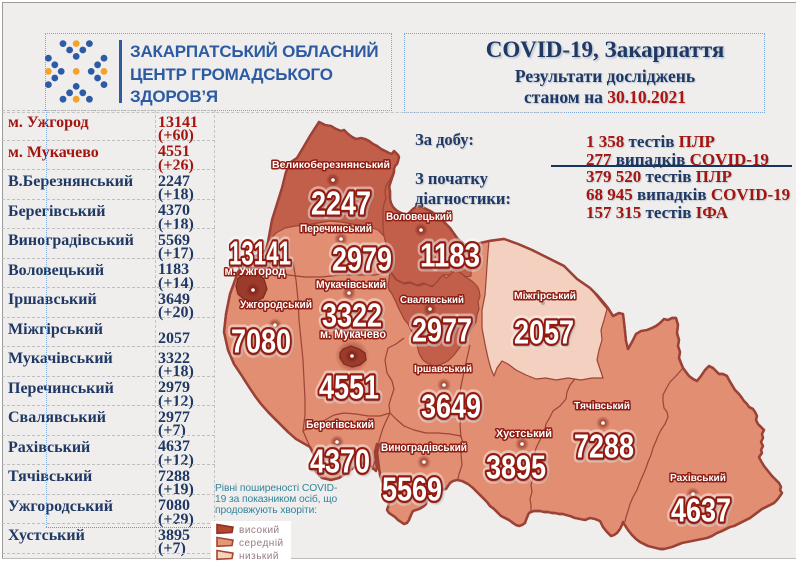 The height and width of the screenshot is (565, 796). I want to click on svg-text: Хустський, so click(524, 434).